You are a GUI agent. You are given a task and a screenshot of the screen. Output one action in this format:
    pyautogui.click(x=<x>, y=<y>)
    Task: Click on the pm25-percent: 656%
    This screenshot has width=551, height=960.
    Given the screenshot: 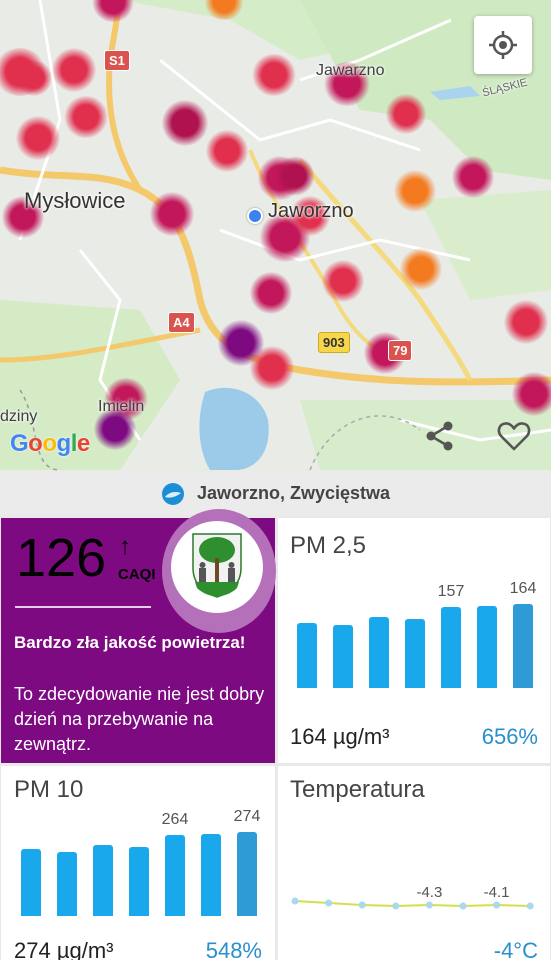 What is the action you would take?
    pyautogui.click(x=509, y=736)
    